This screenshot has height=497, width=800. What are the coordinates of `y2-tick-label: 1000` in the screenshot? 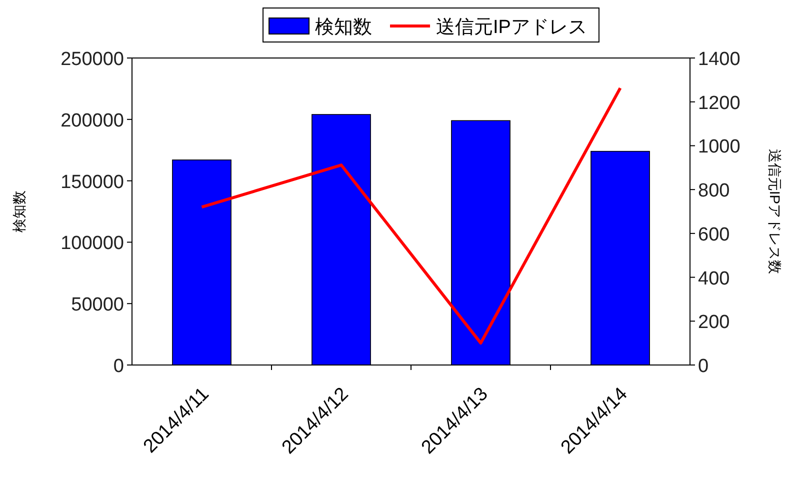 It's located at (719, 147).